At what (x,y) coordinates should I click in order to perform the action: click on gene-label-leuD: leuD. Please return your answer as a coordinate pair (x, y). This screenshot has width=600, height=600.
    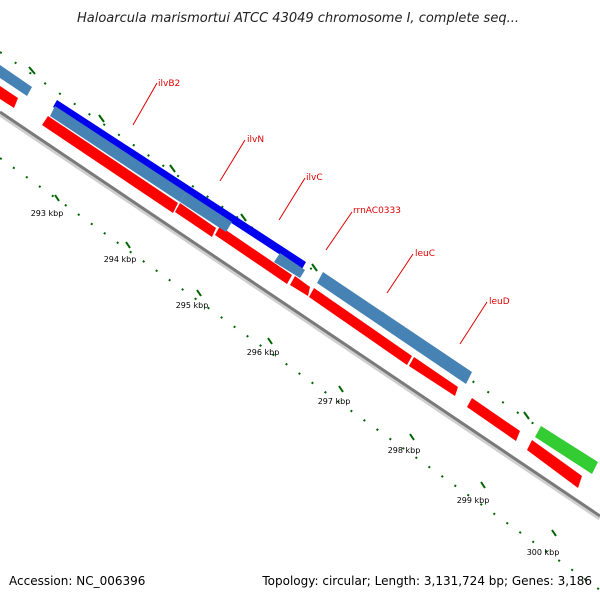
    Looking at the image, I should click on (499, 302).